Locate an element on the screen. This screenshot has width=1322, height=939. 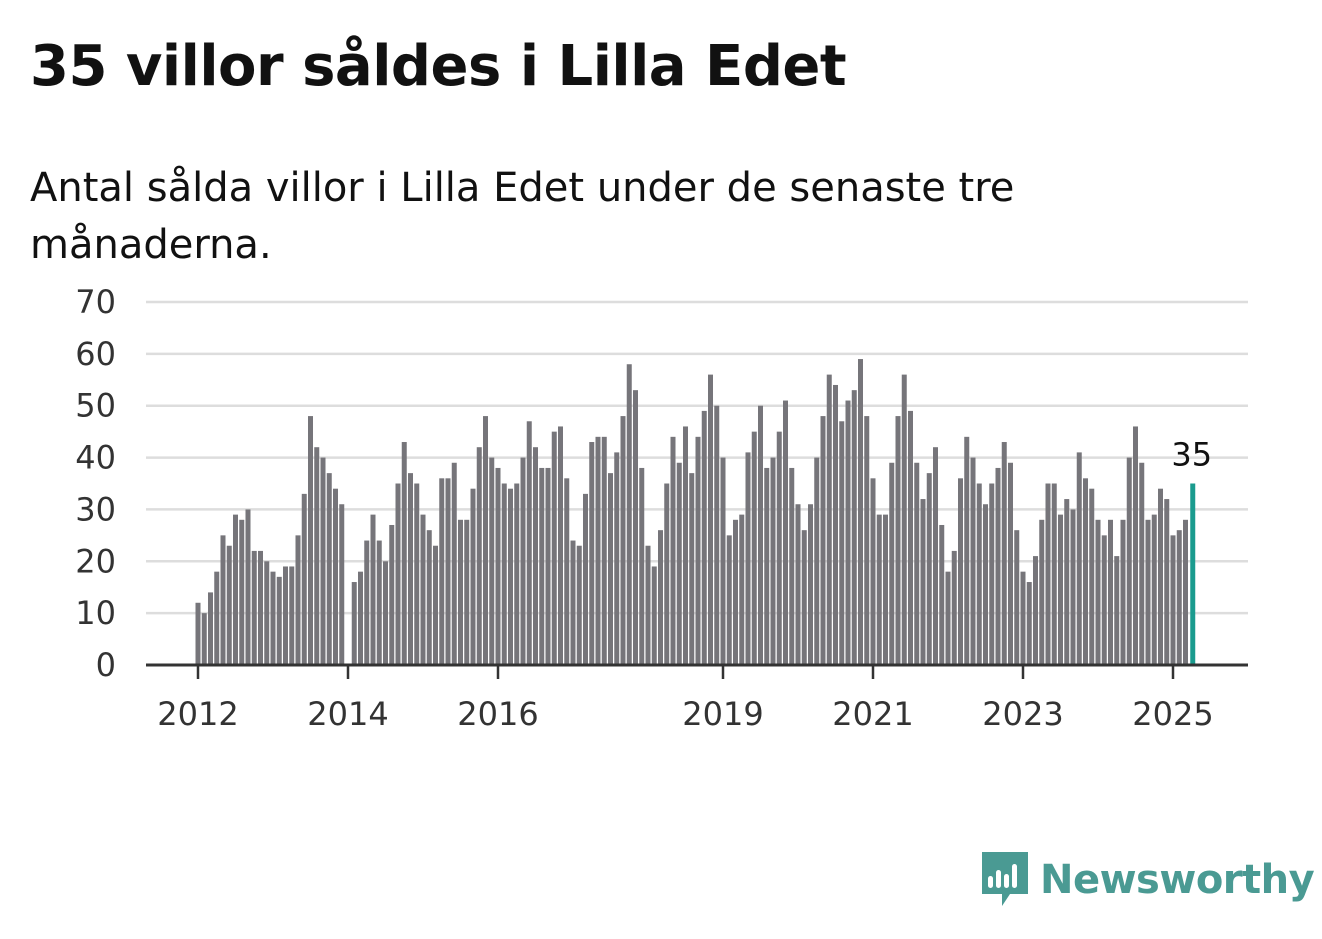
y-tick-label: 60 is located at coordinates (95, 354).